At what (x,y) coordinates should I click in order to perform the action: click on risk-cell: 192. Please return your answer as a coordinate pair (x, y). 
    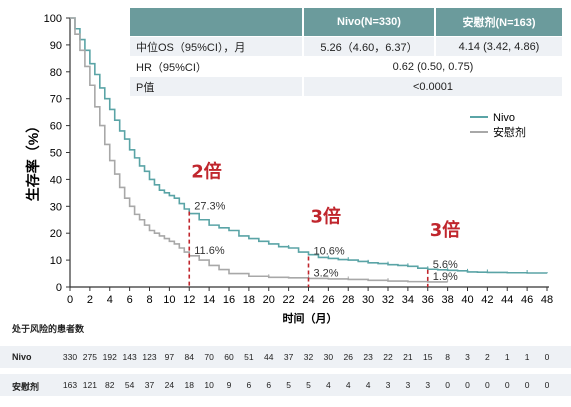
    Looking at the image, I should click on (109, 357).